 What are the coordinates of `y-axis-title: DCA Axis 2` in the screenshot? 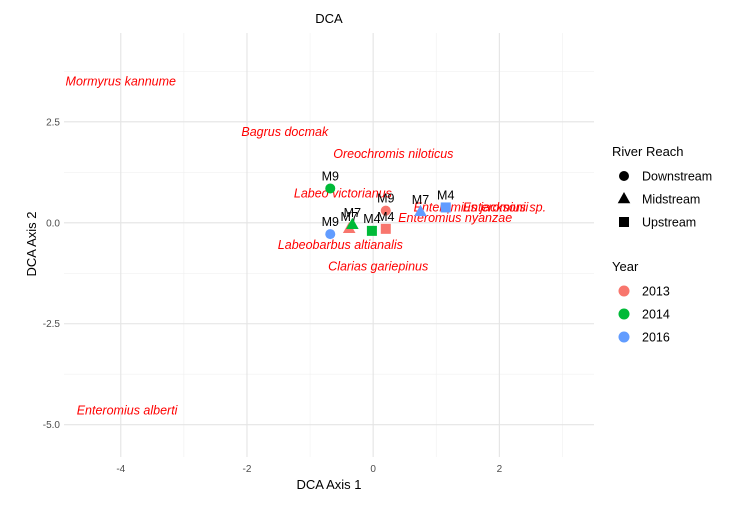 It's located at (31, 243).